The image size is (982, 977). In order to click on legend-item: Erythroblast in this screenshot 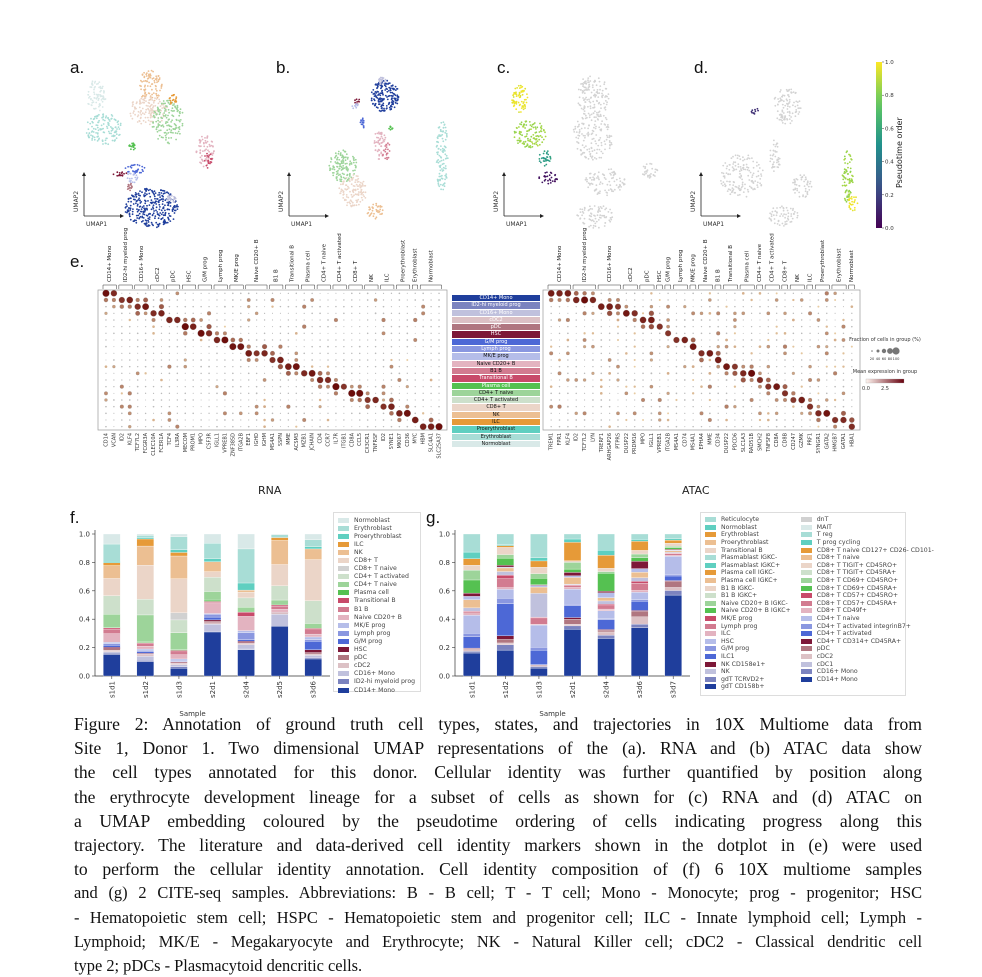, I will do `click(377, 528)`.